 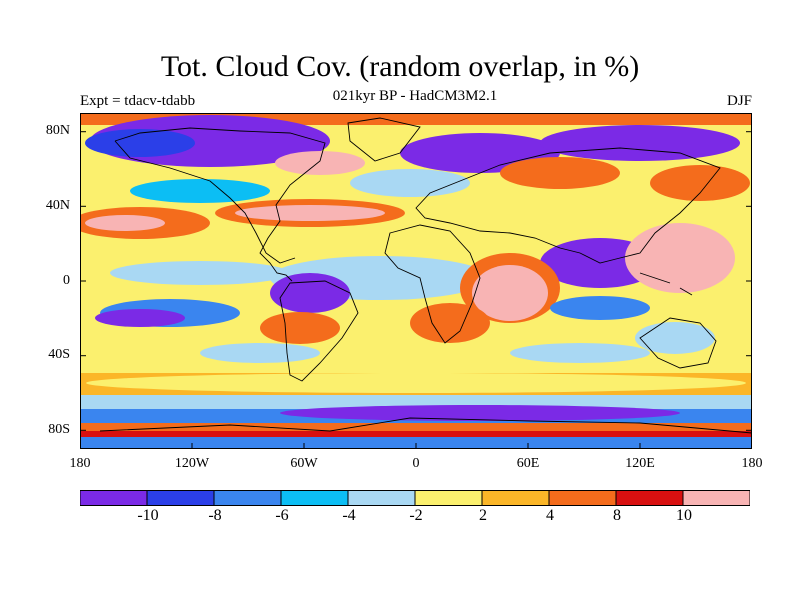 I want to click on lat-label-80s: 80S, so click(x=59, y=429).